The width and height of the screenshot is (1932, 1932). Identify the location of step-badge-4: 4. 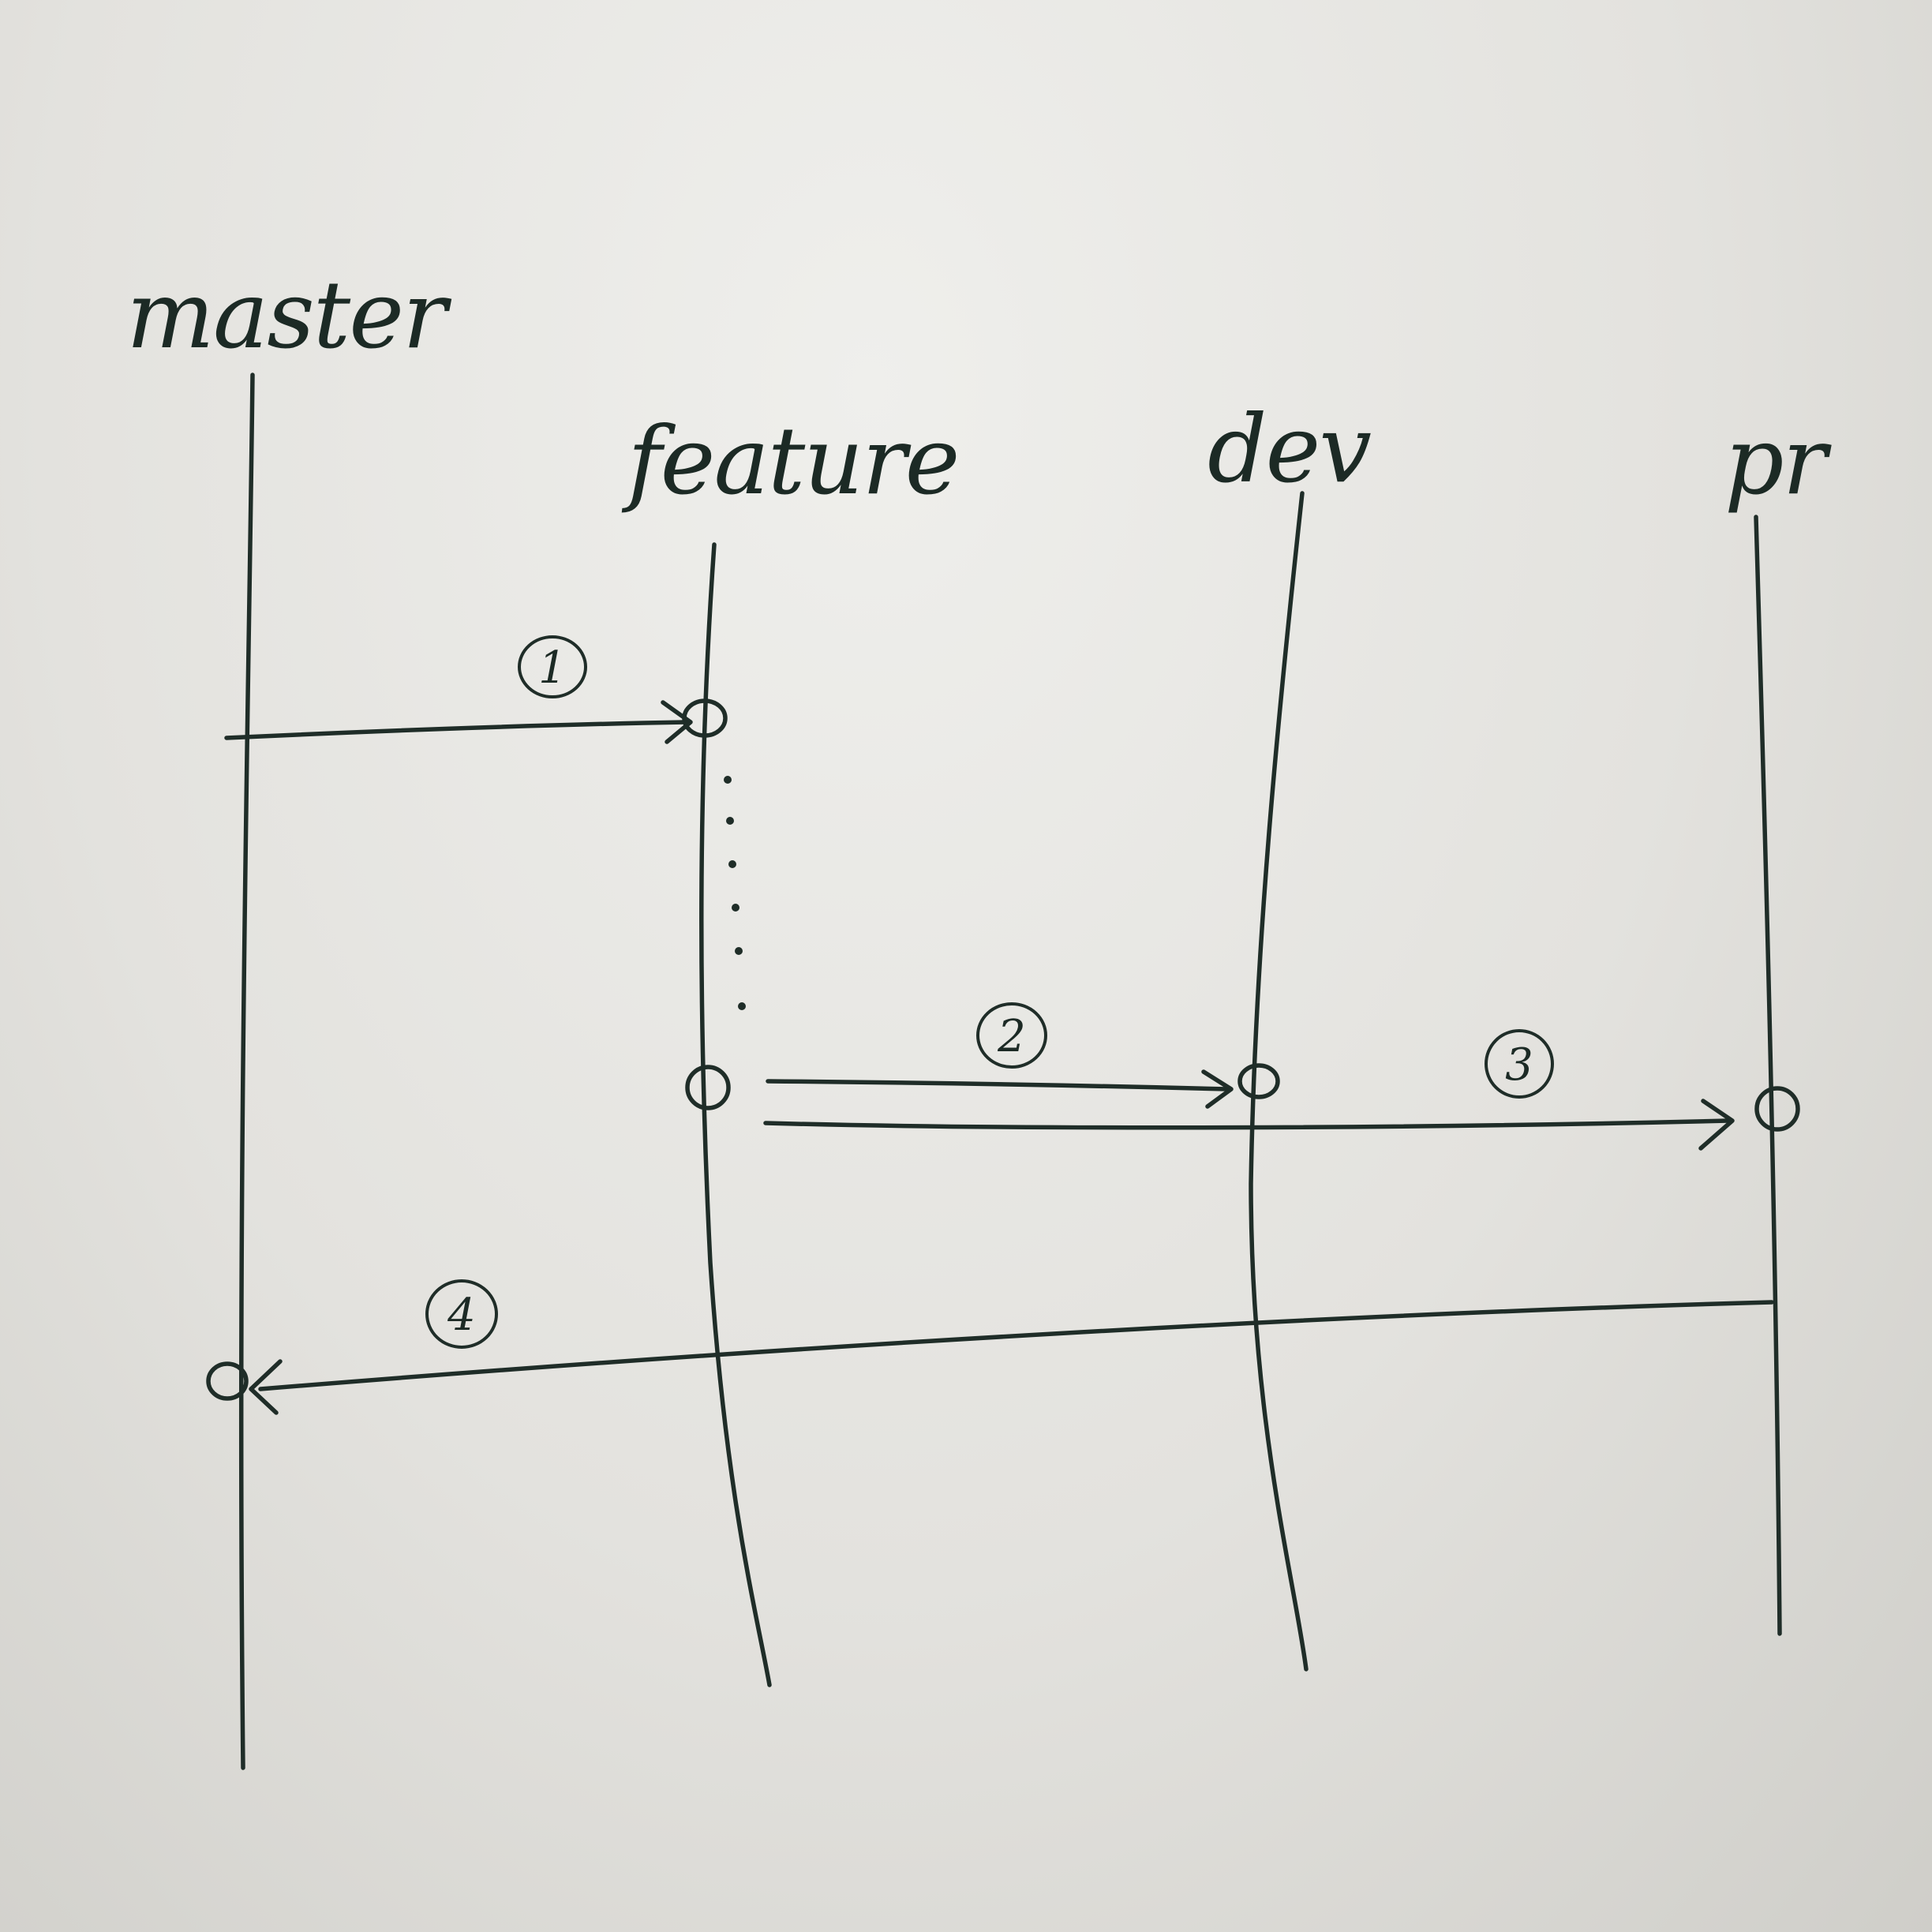
(461, 1314).